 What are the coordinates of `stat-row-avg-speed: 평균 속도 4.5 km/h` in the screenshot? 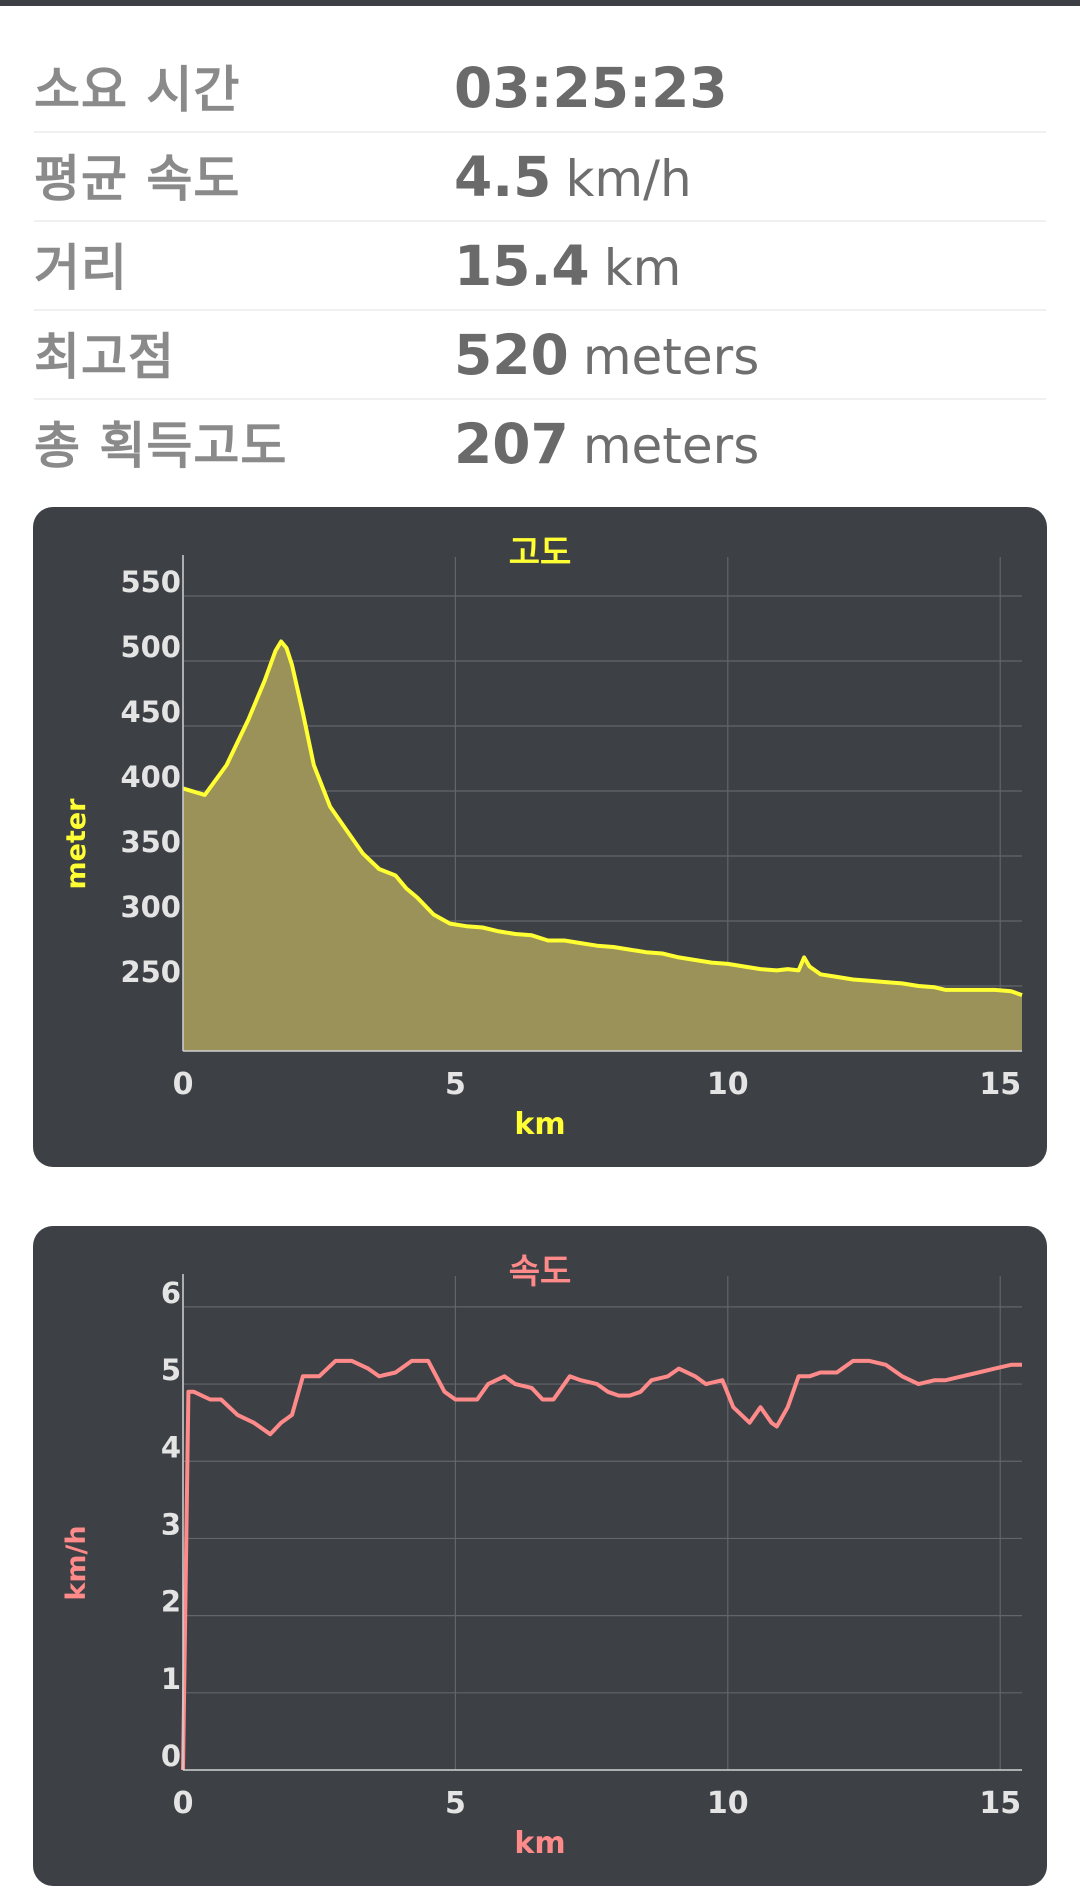 It's located at (540, 177).